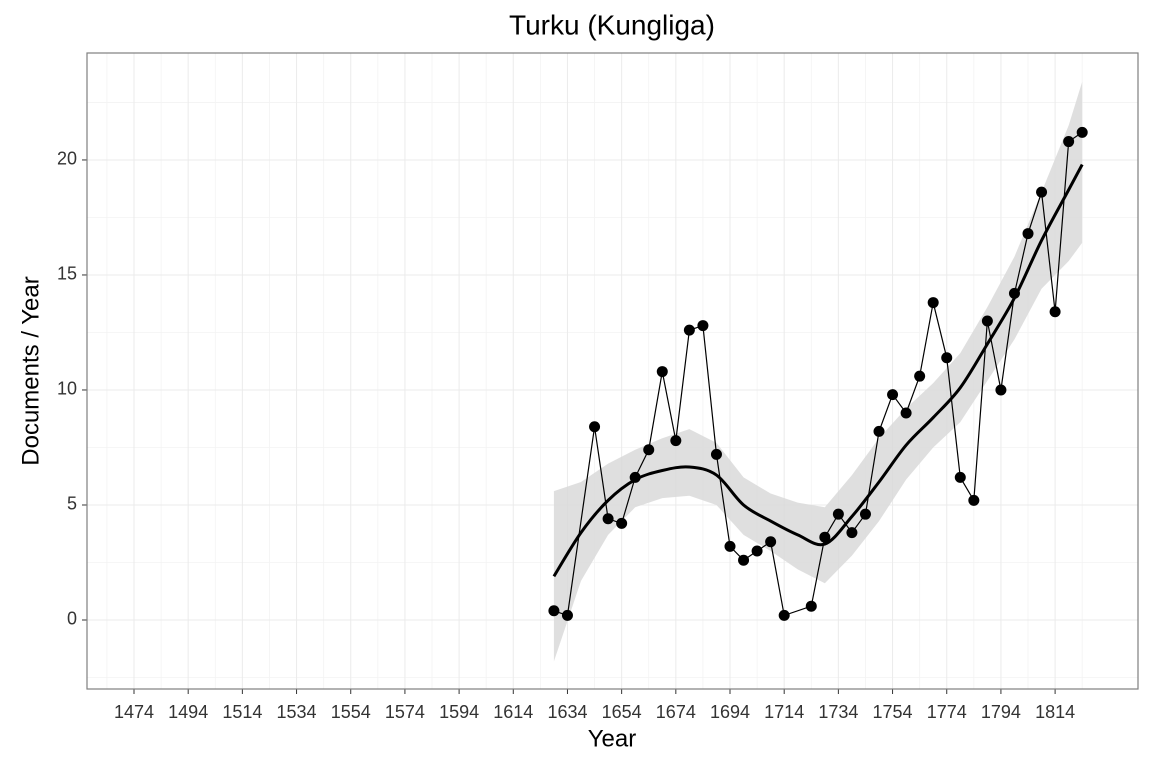 The height and width of the screenshot is (768, 1152). I want to click on x-tick-label: 1714, so click(784, 712).